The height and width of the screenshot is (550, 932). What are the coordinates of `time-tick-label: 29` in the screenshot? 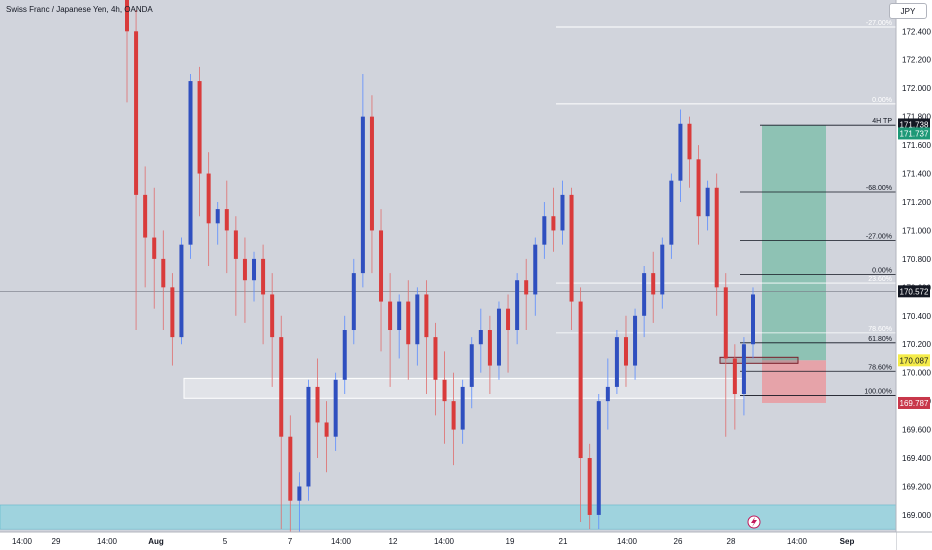 It's located at (56, 541).